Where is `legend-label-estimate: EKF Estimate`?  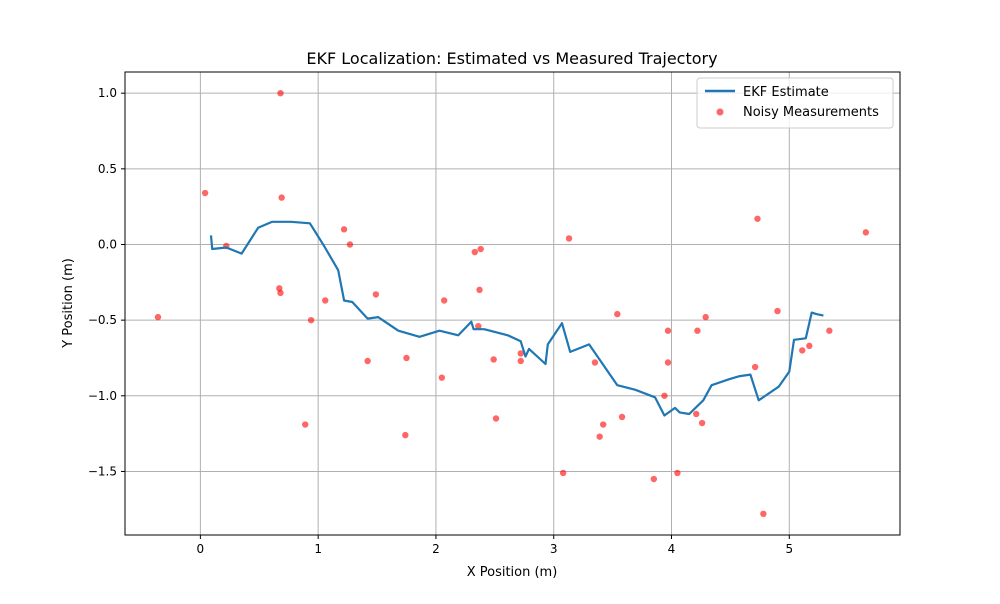 legend-label-estimate: EKF Estimate is located at coordinates (786, 92).